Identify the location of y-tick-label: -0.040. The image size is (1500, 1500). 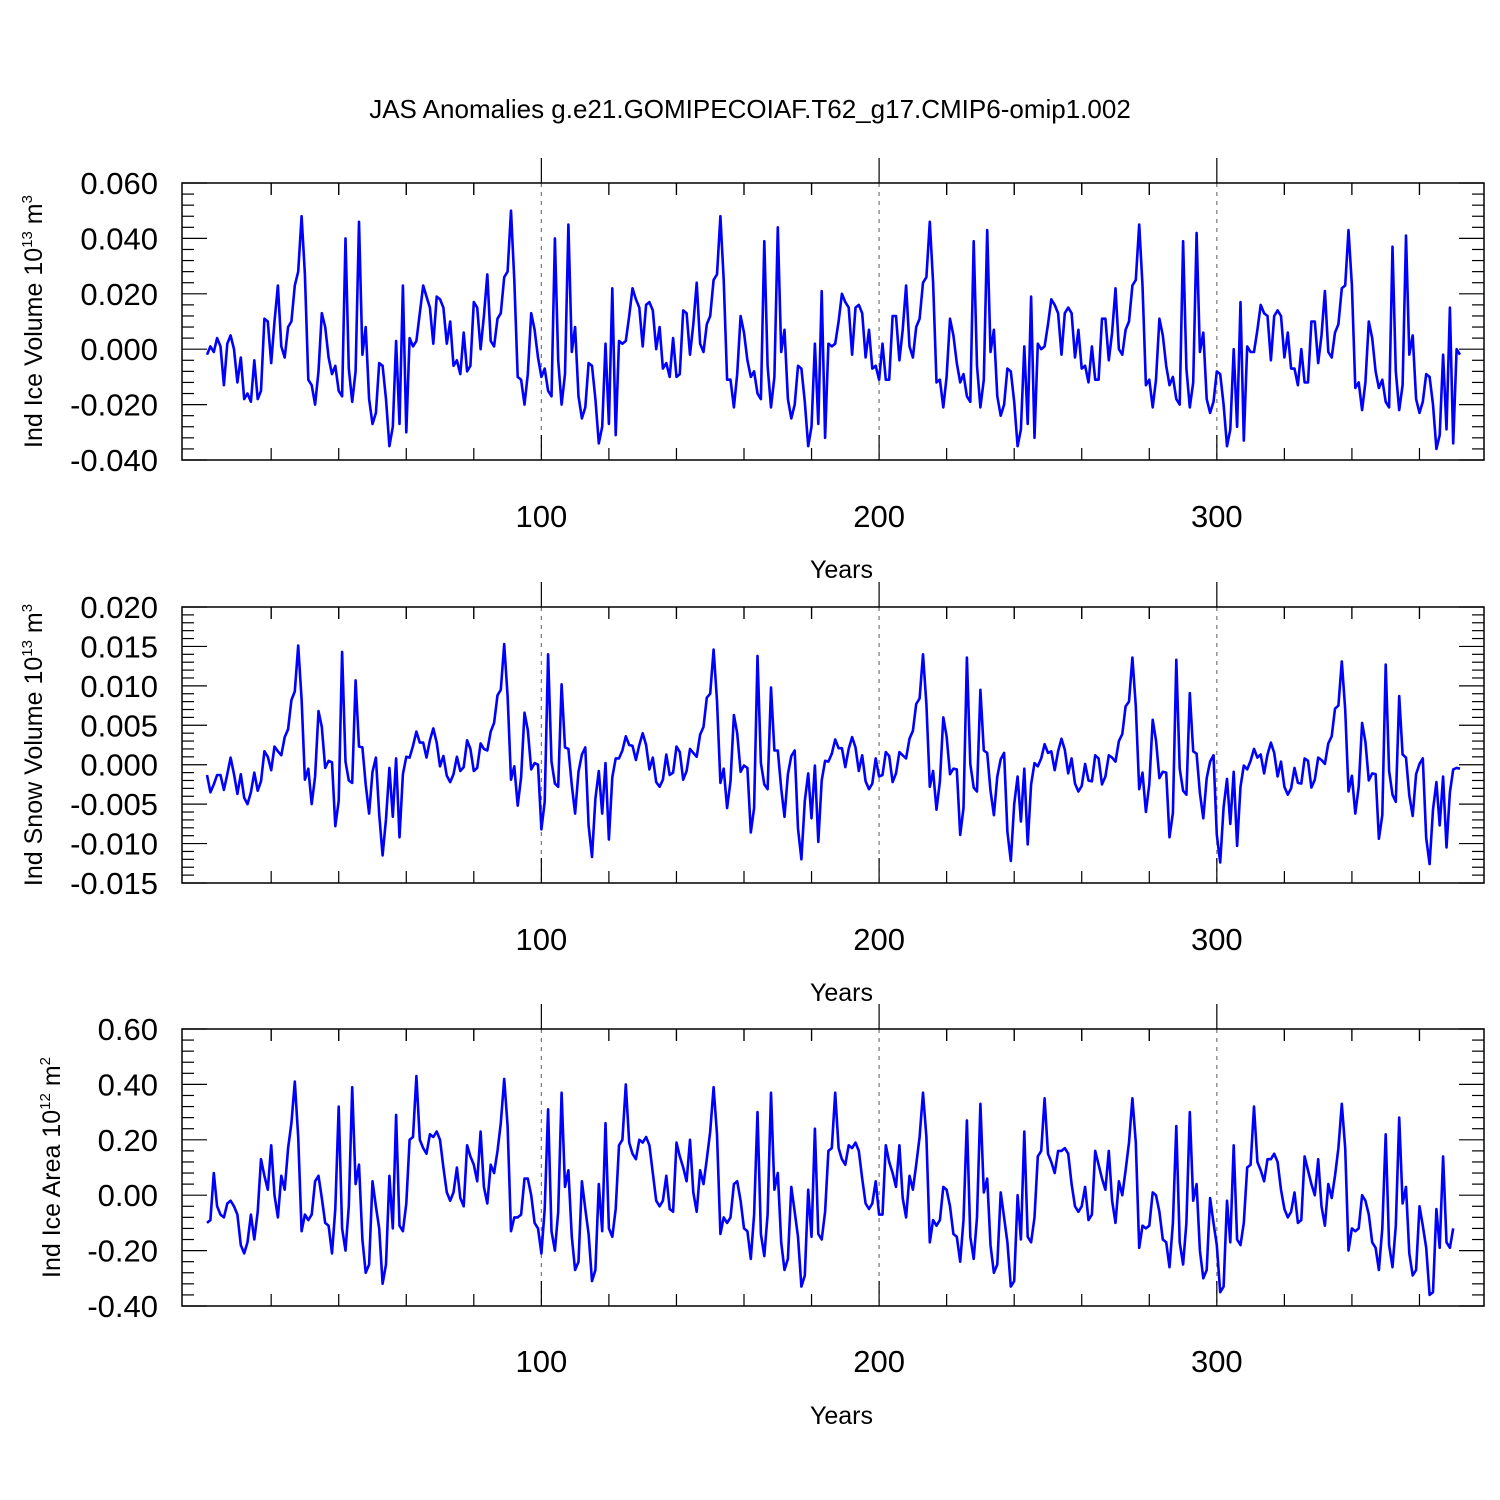
(114, 460).